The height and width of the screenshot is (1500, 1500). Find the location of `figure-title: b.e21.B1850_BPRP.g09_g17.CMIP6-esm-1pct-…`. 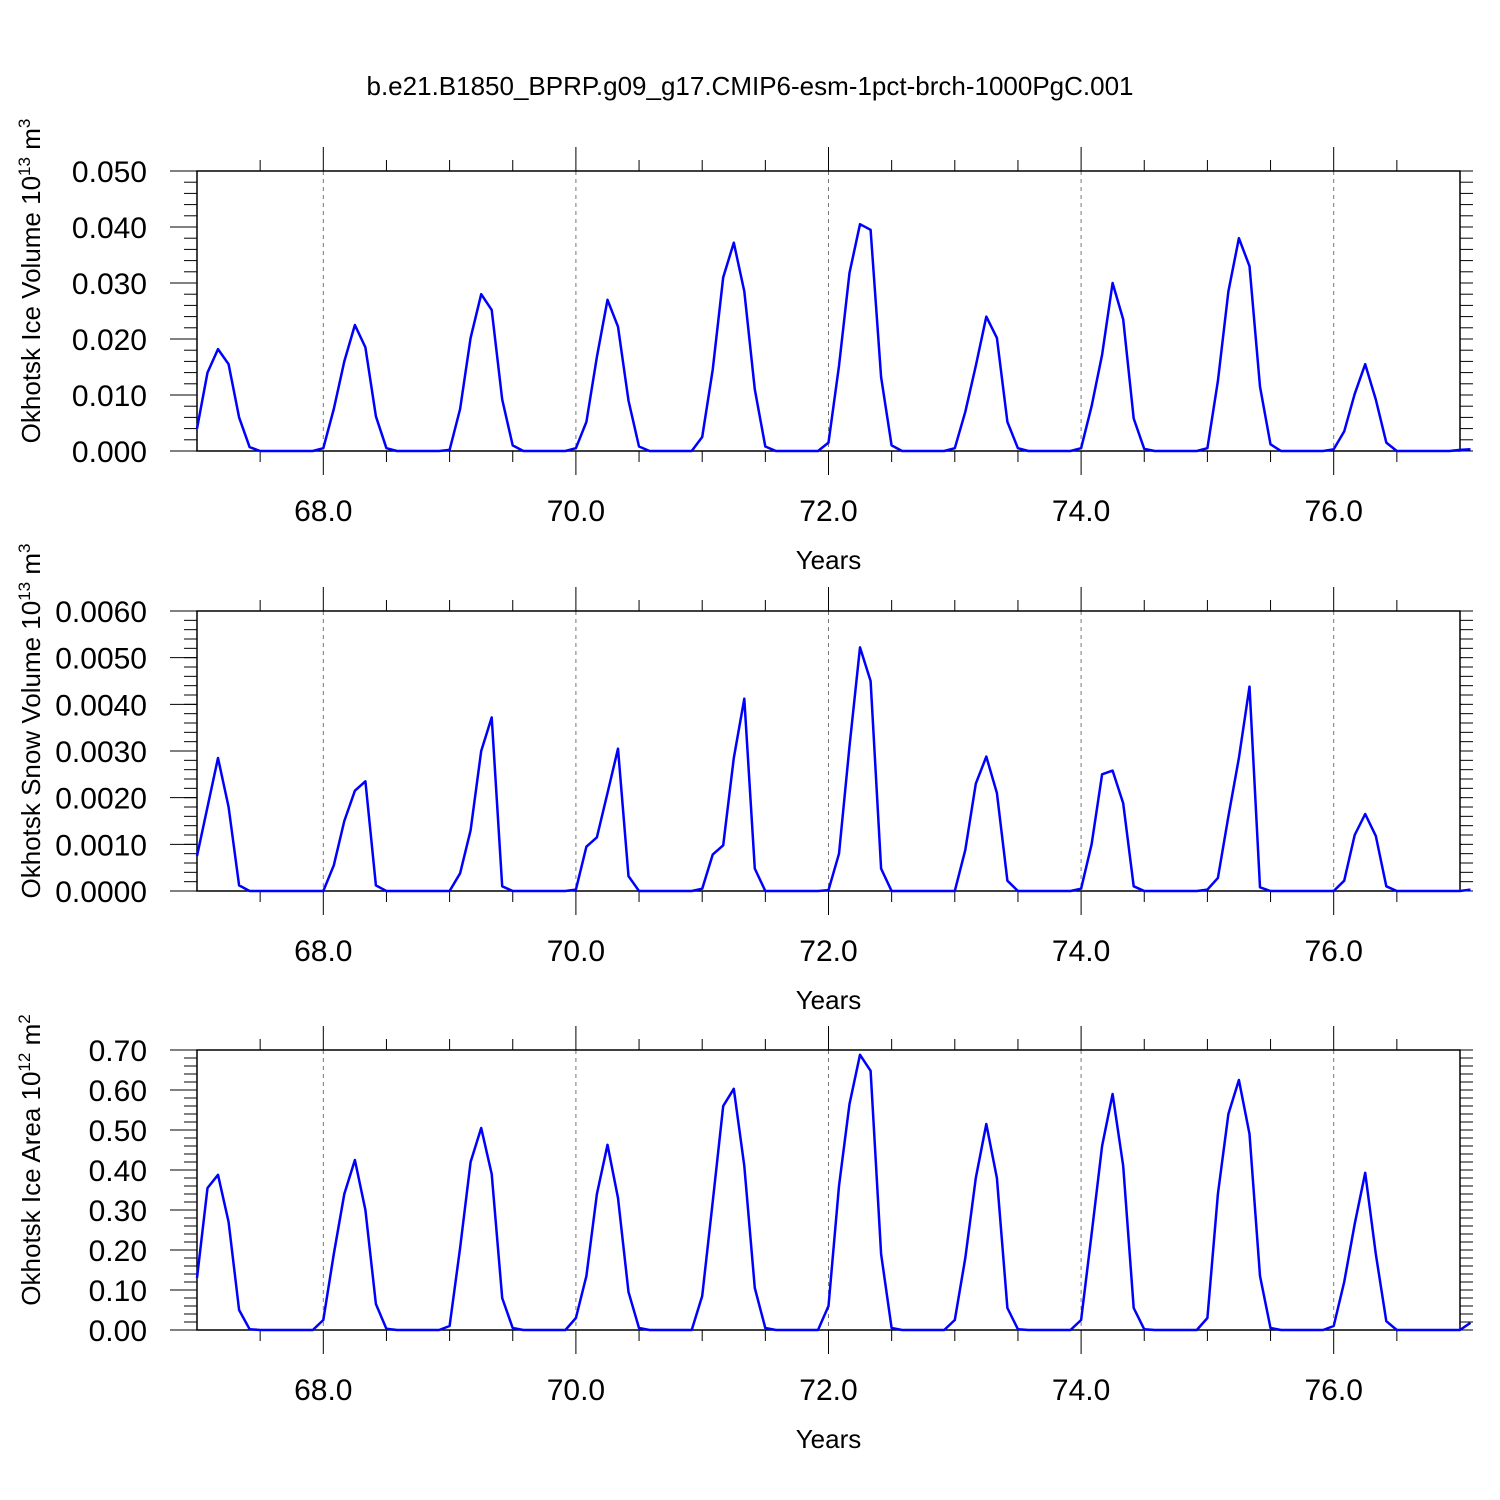

figure-title: b.e21.B1850_BPRP.g09_g17.CMIP6-esm-1pct-… is located at coordinates (750, 86).